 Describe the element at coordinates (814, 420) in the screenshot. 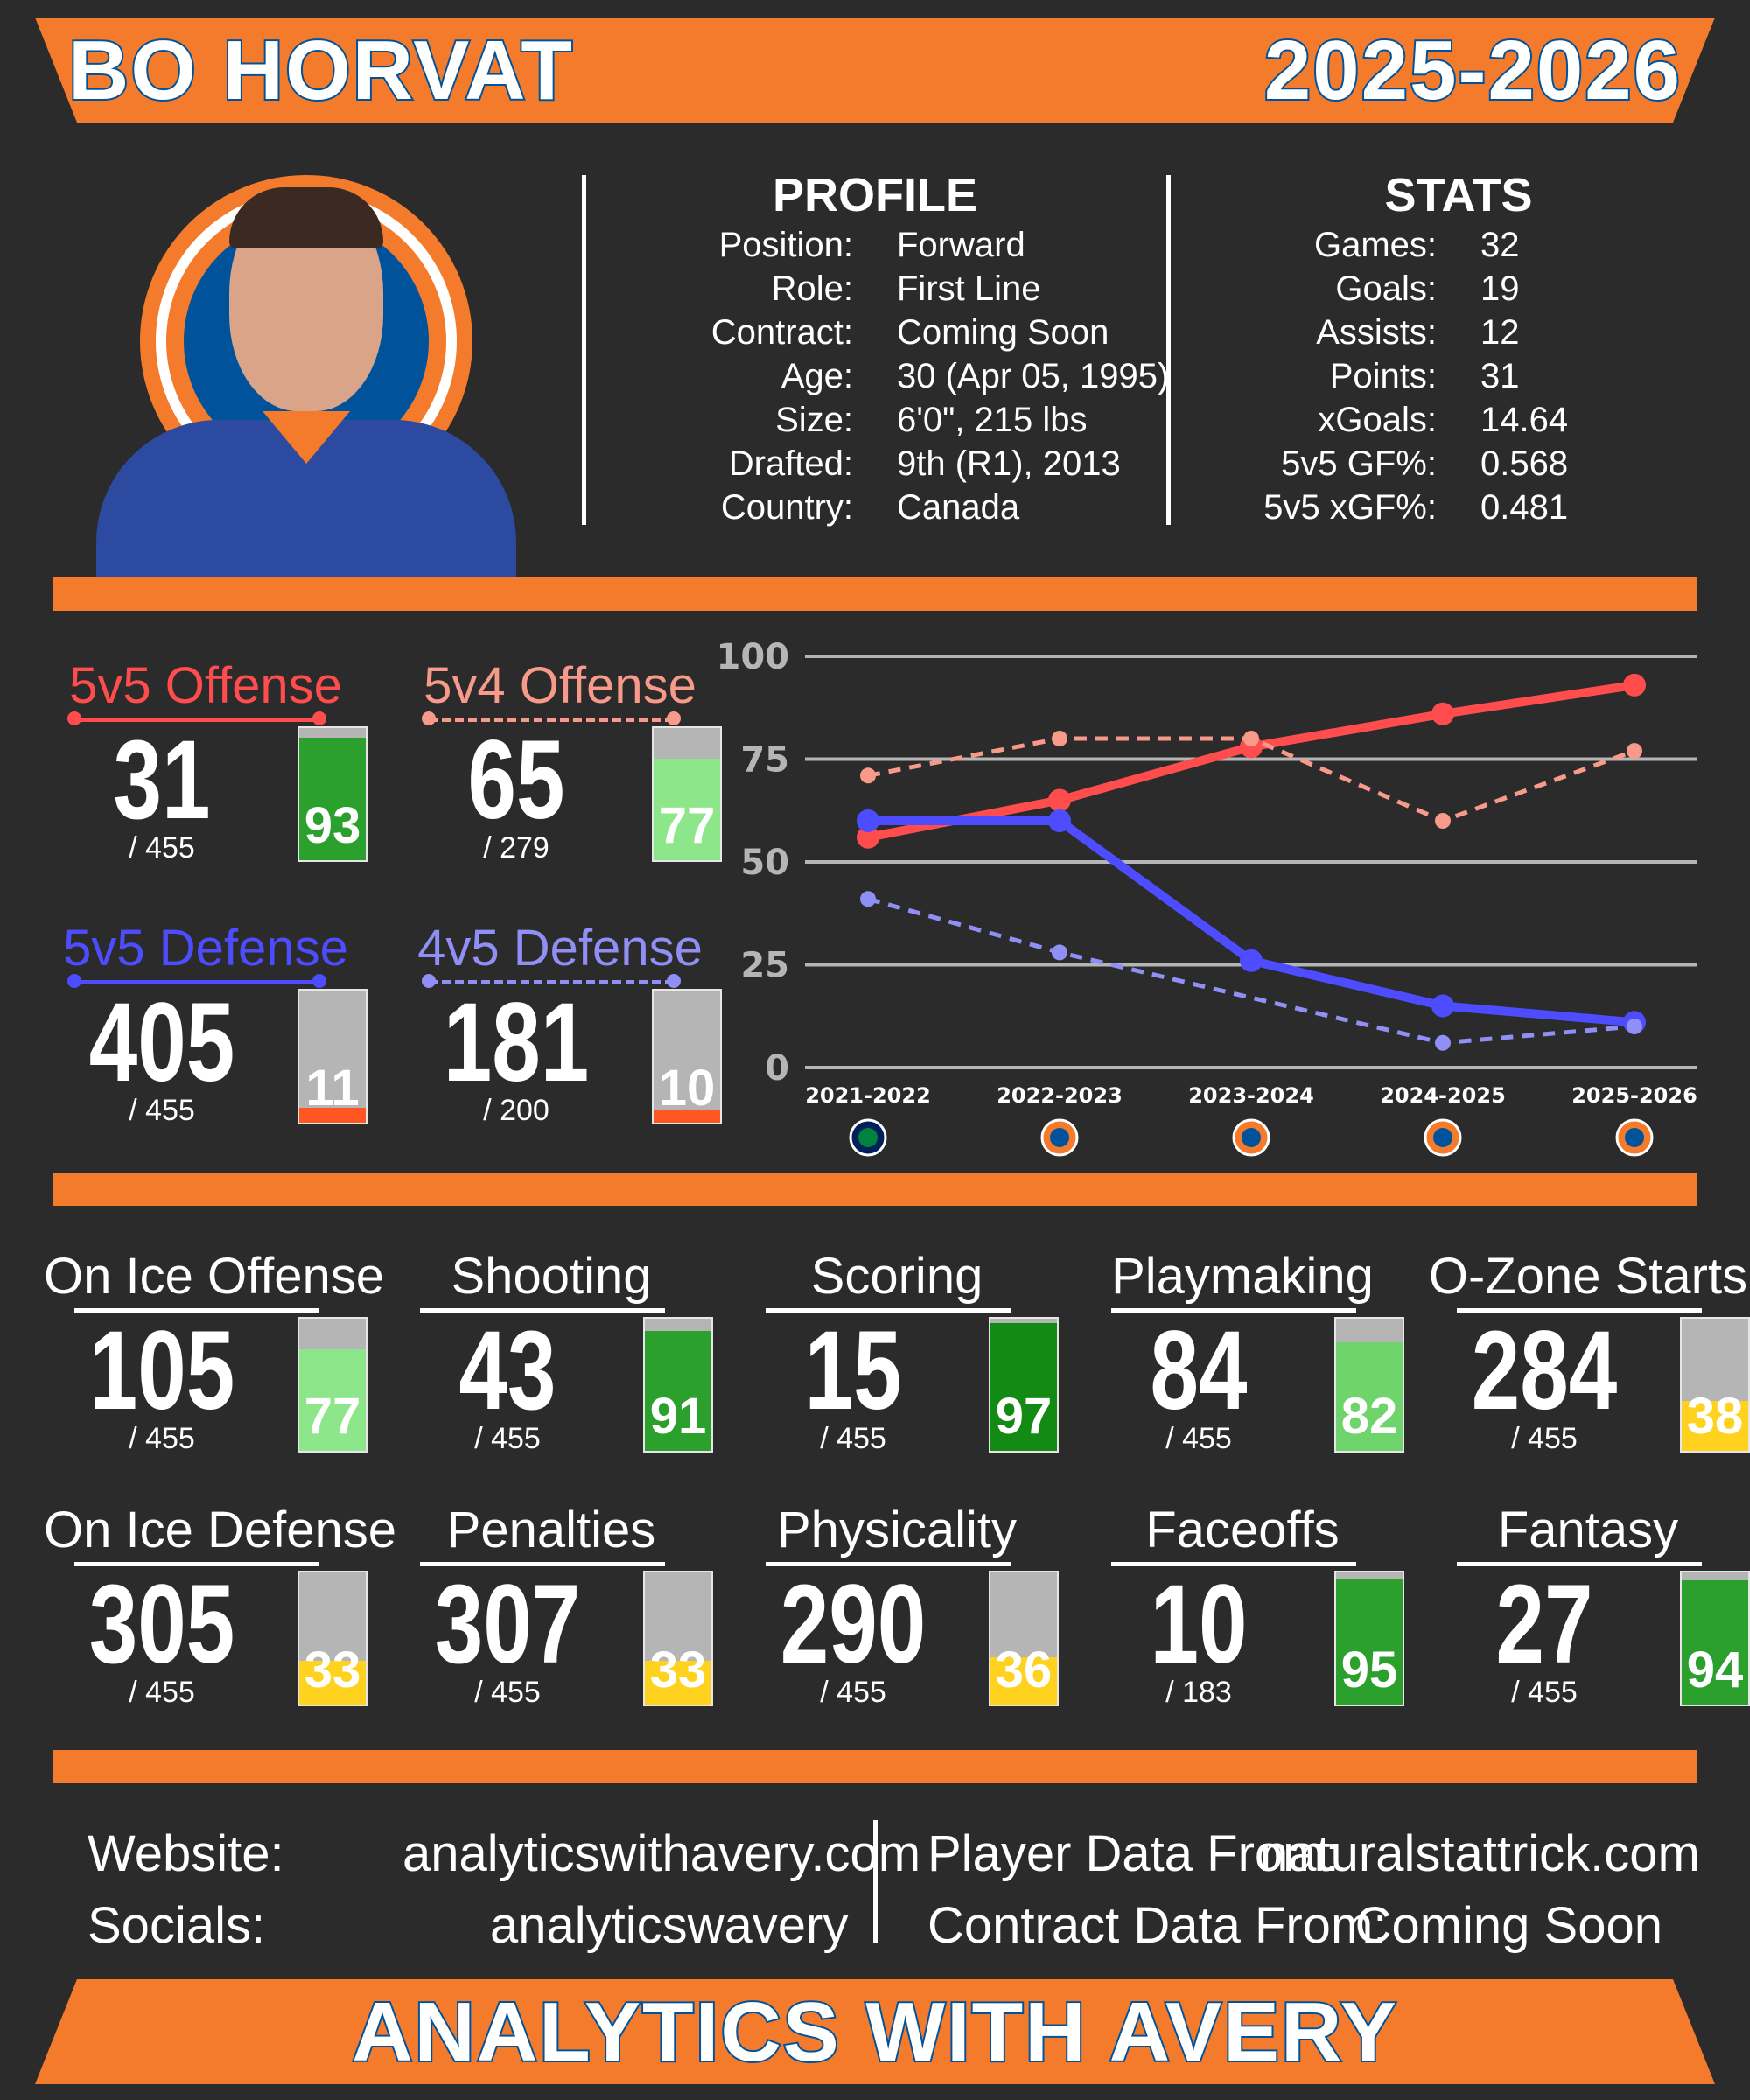

I see `profile-row-label: Size:` at that location.